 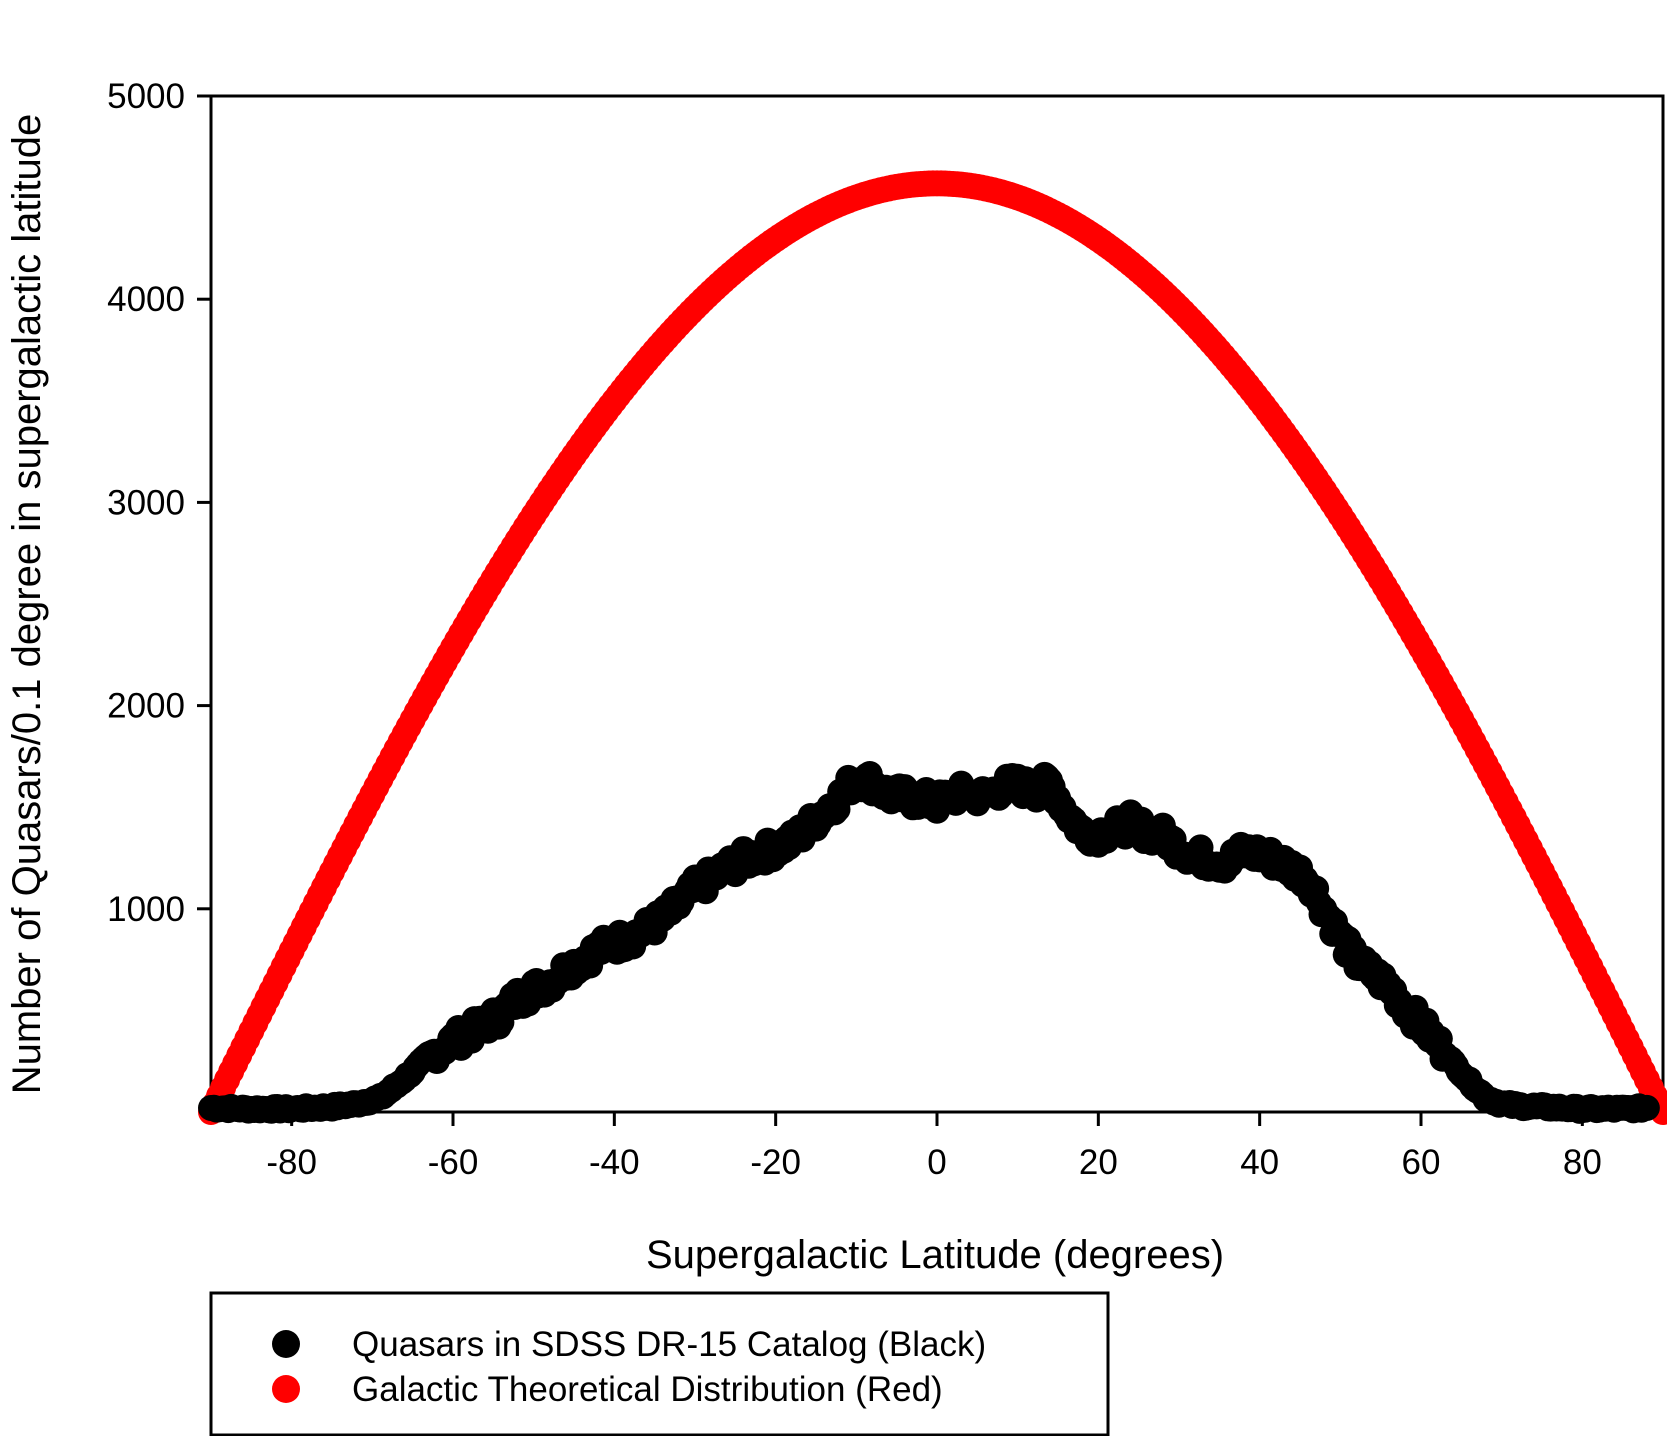 I want to click on x-tick-label: -20, so click(x=775, y=1162).